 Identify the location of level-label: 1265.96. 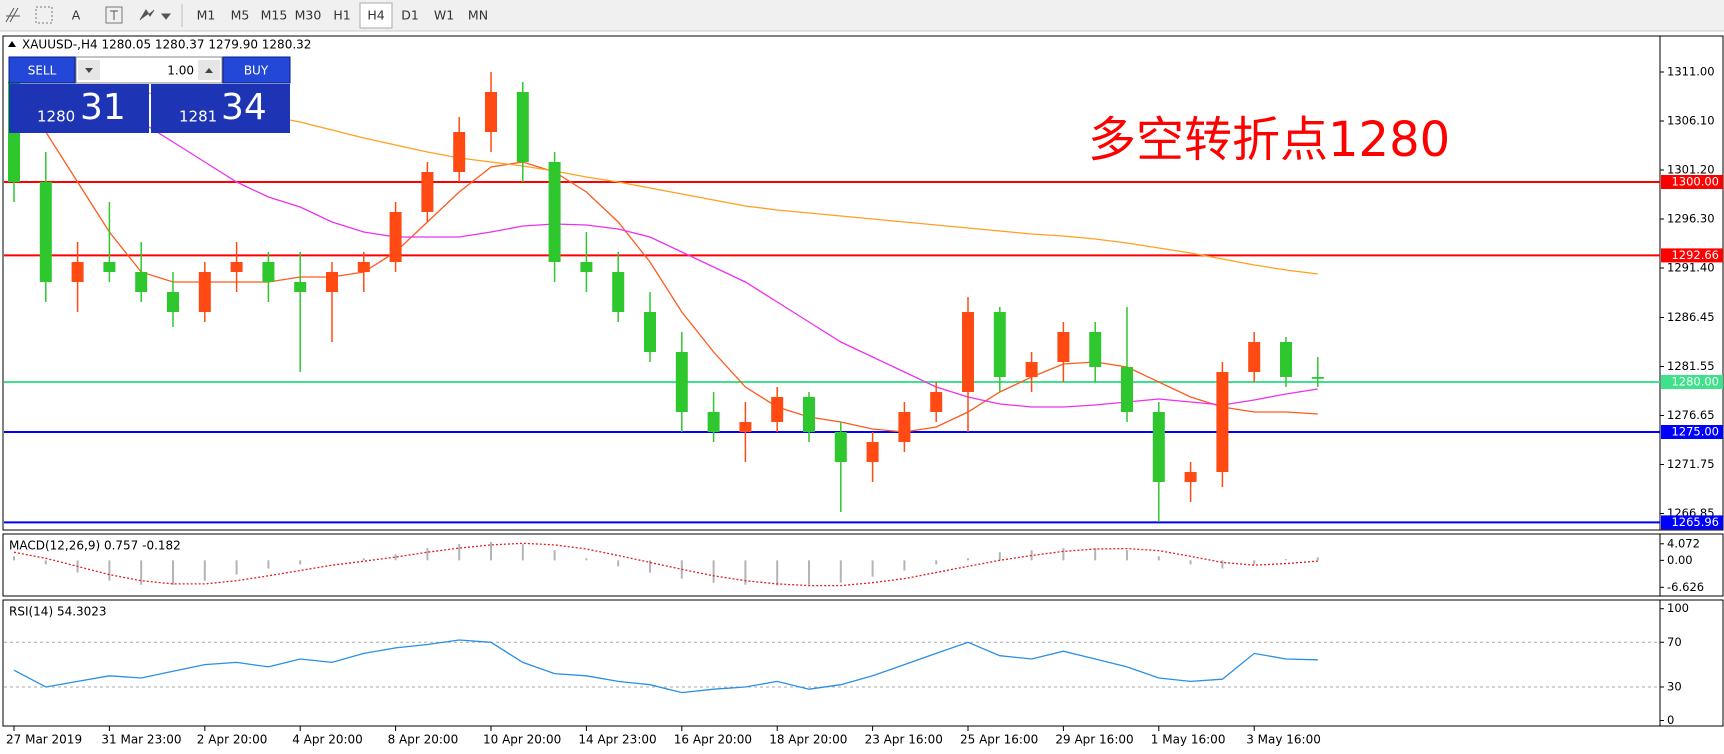
(1695, 522).